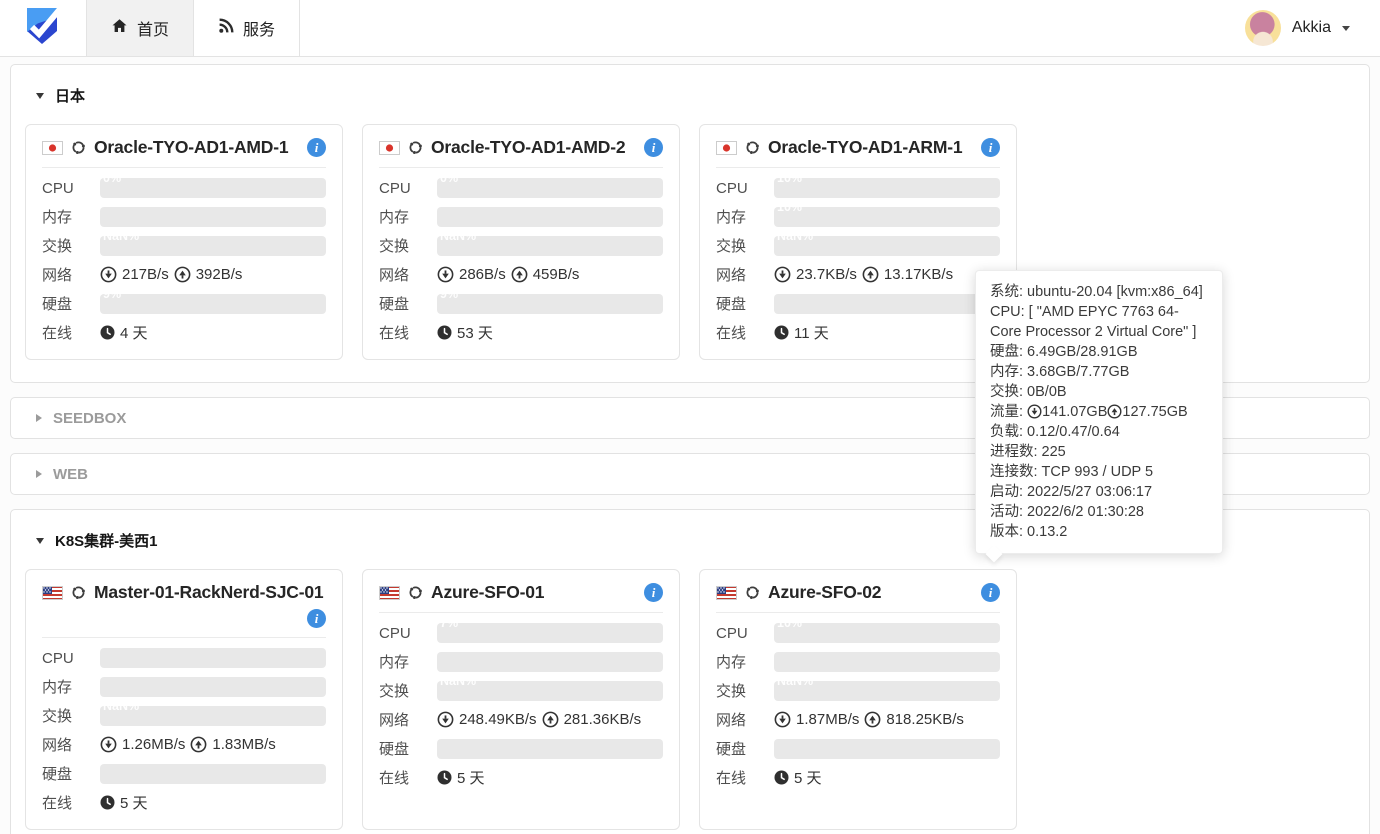 Image resolution: width=1380 pixels, height=834 pixels. I want to click on tab-services: 服务, so click(247, 28).